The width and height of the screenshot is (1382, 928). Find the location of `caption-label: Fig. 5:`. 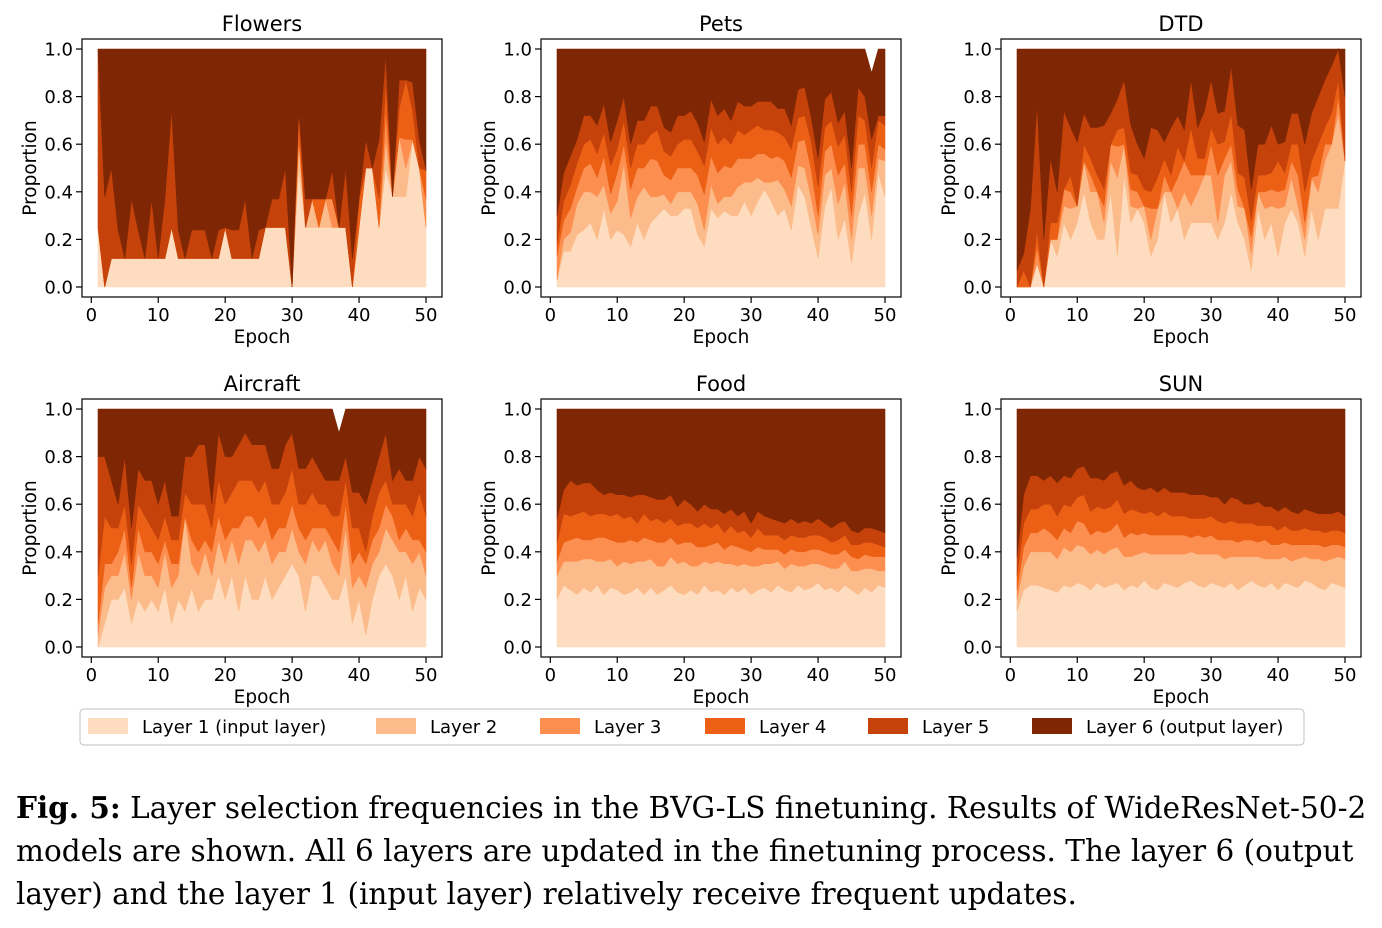

caption-label: Fig. 5: is located at coordinates (68, 807).